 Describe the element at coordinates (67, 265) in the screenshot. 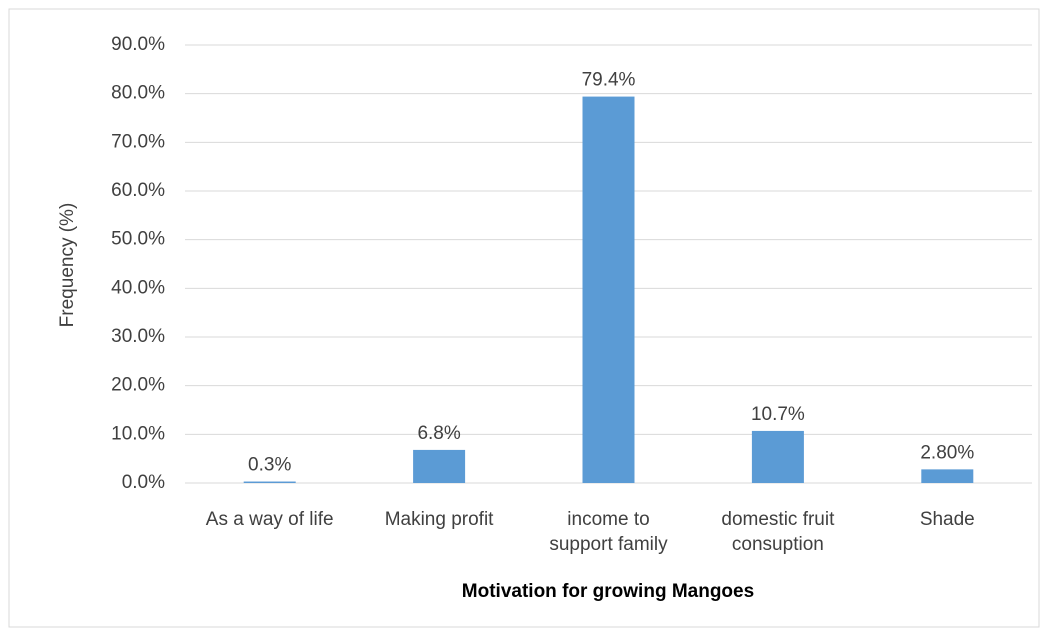

I see `y-axis-title: Frequency (%)` at that location.